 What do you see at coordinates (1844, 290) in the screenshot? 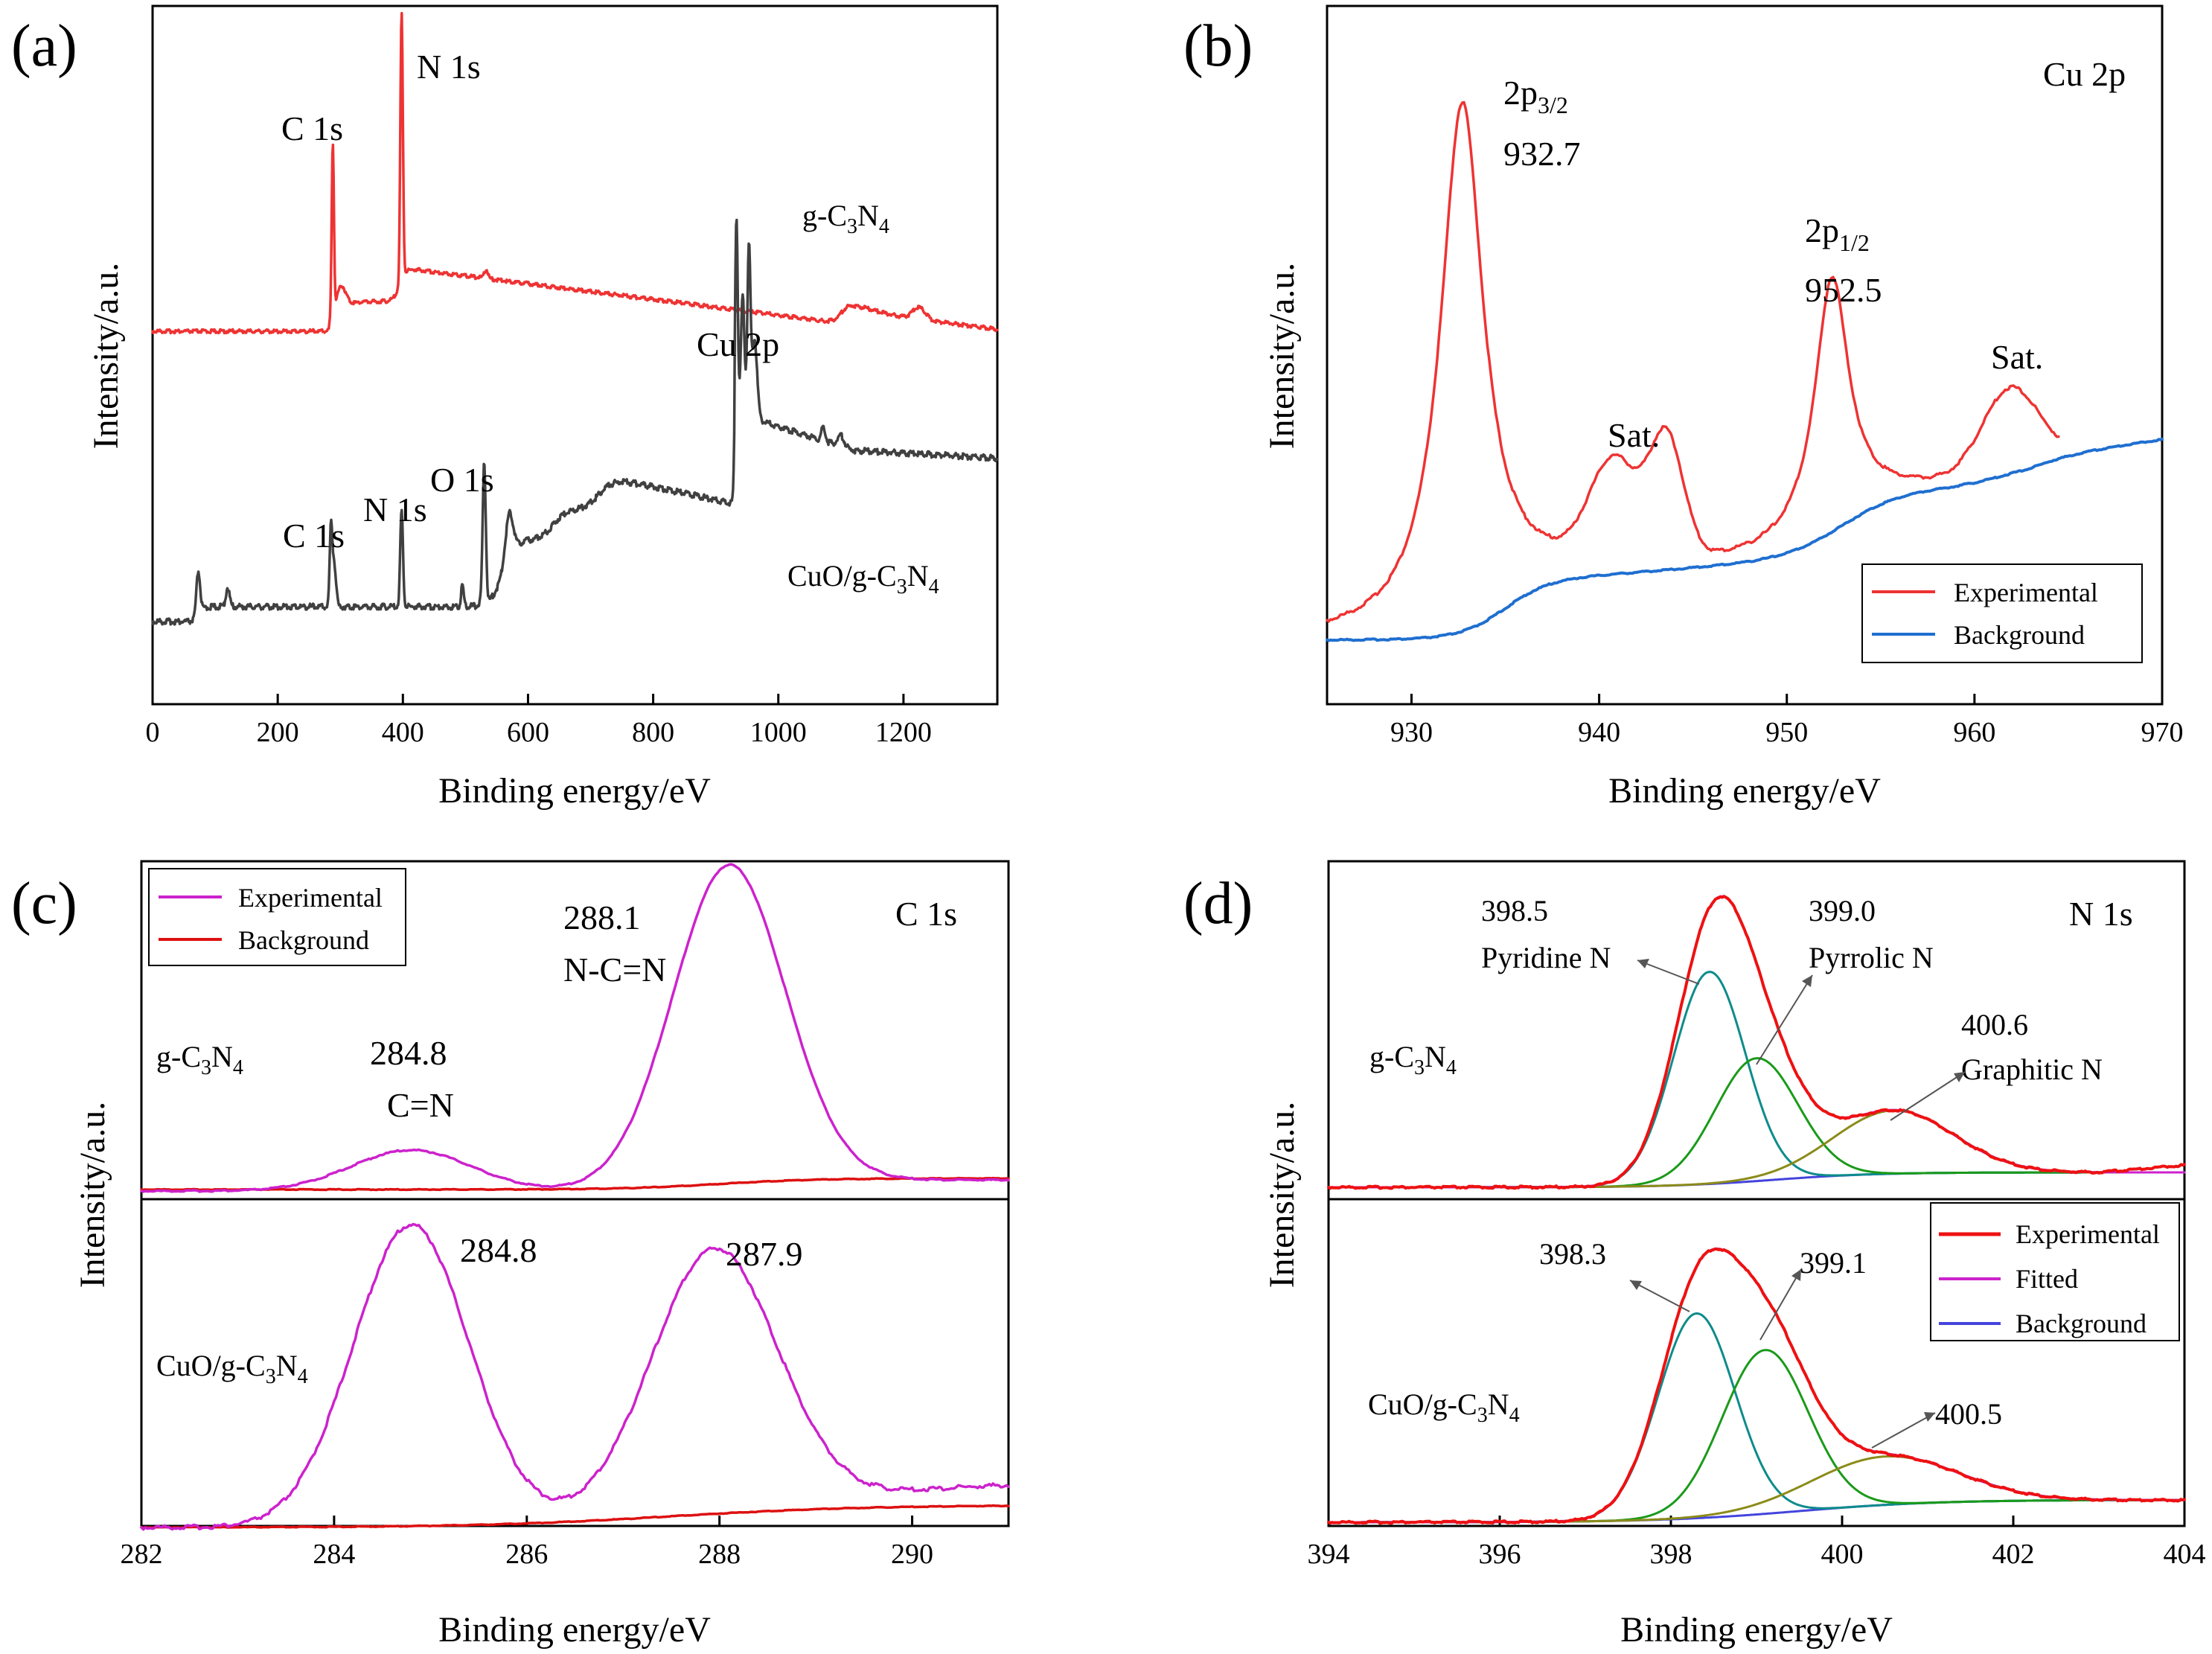
I see `panel-b-2p12-value: 952.5` at bounding box center [1844, 290].